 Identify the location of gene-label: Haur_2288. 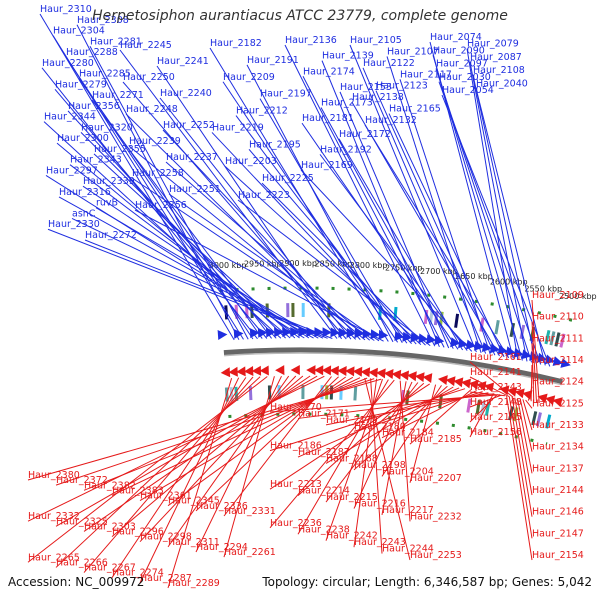
(92, 52).